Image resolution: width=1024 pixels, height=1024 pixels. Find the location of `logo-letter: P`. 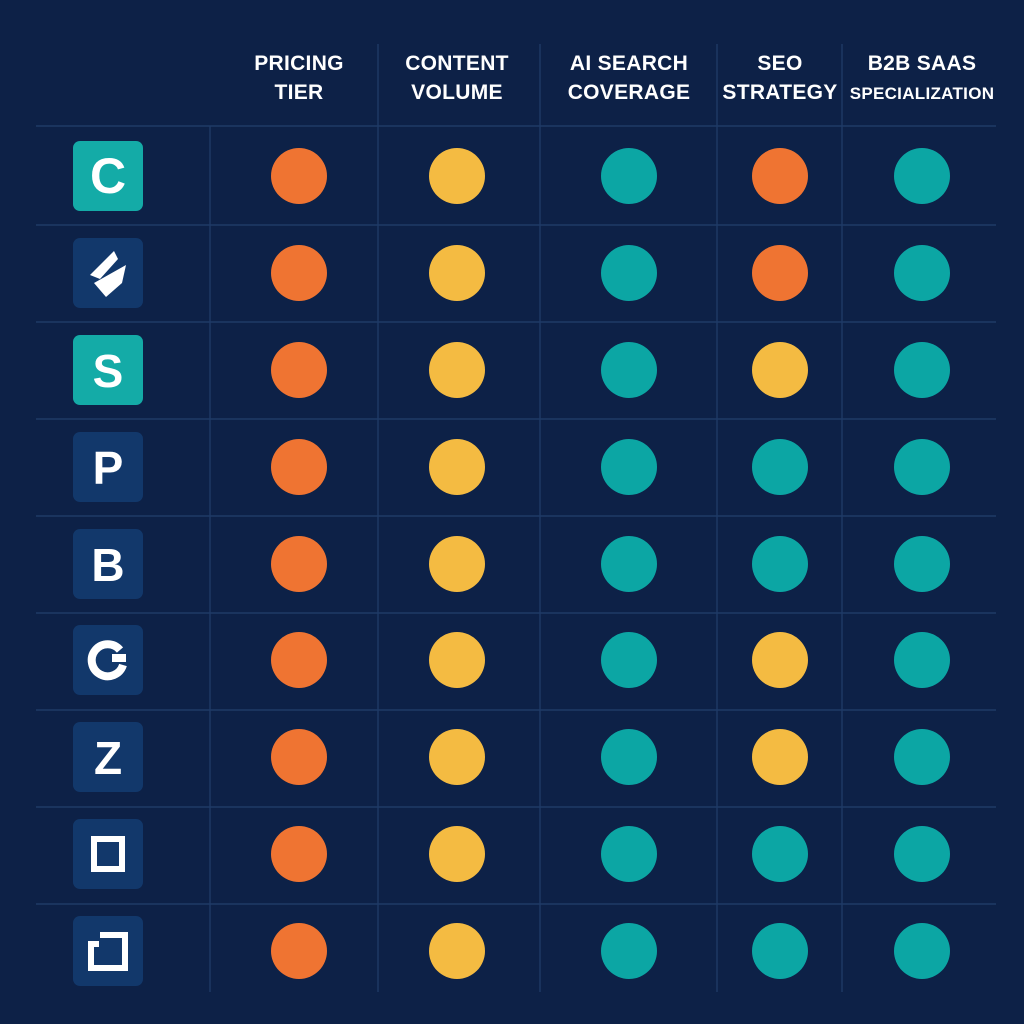

logo-letter: P is located at coordinates (108, 468).